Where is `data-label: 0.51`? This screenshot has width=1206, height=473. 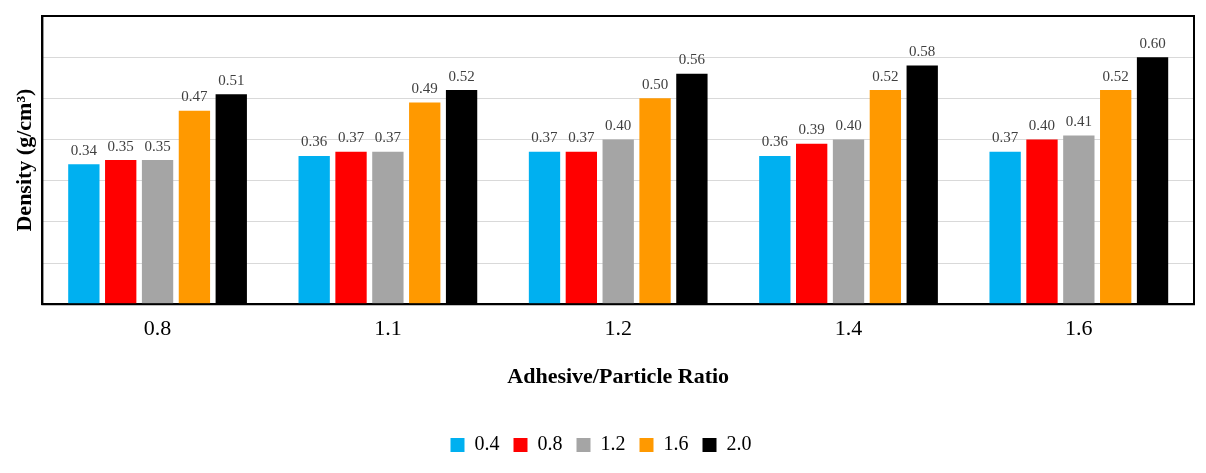
data-label: 0.51 is located at coordinates (231, 79).